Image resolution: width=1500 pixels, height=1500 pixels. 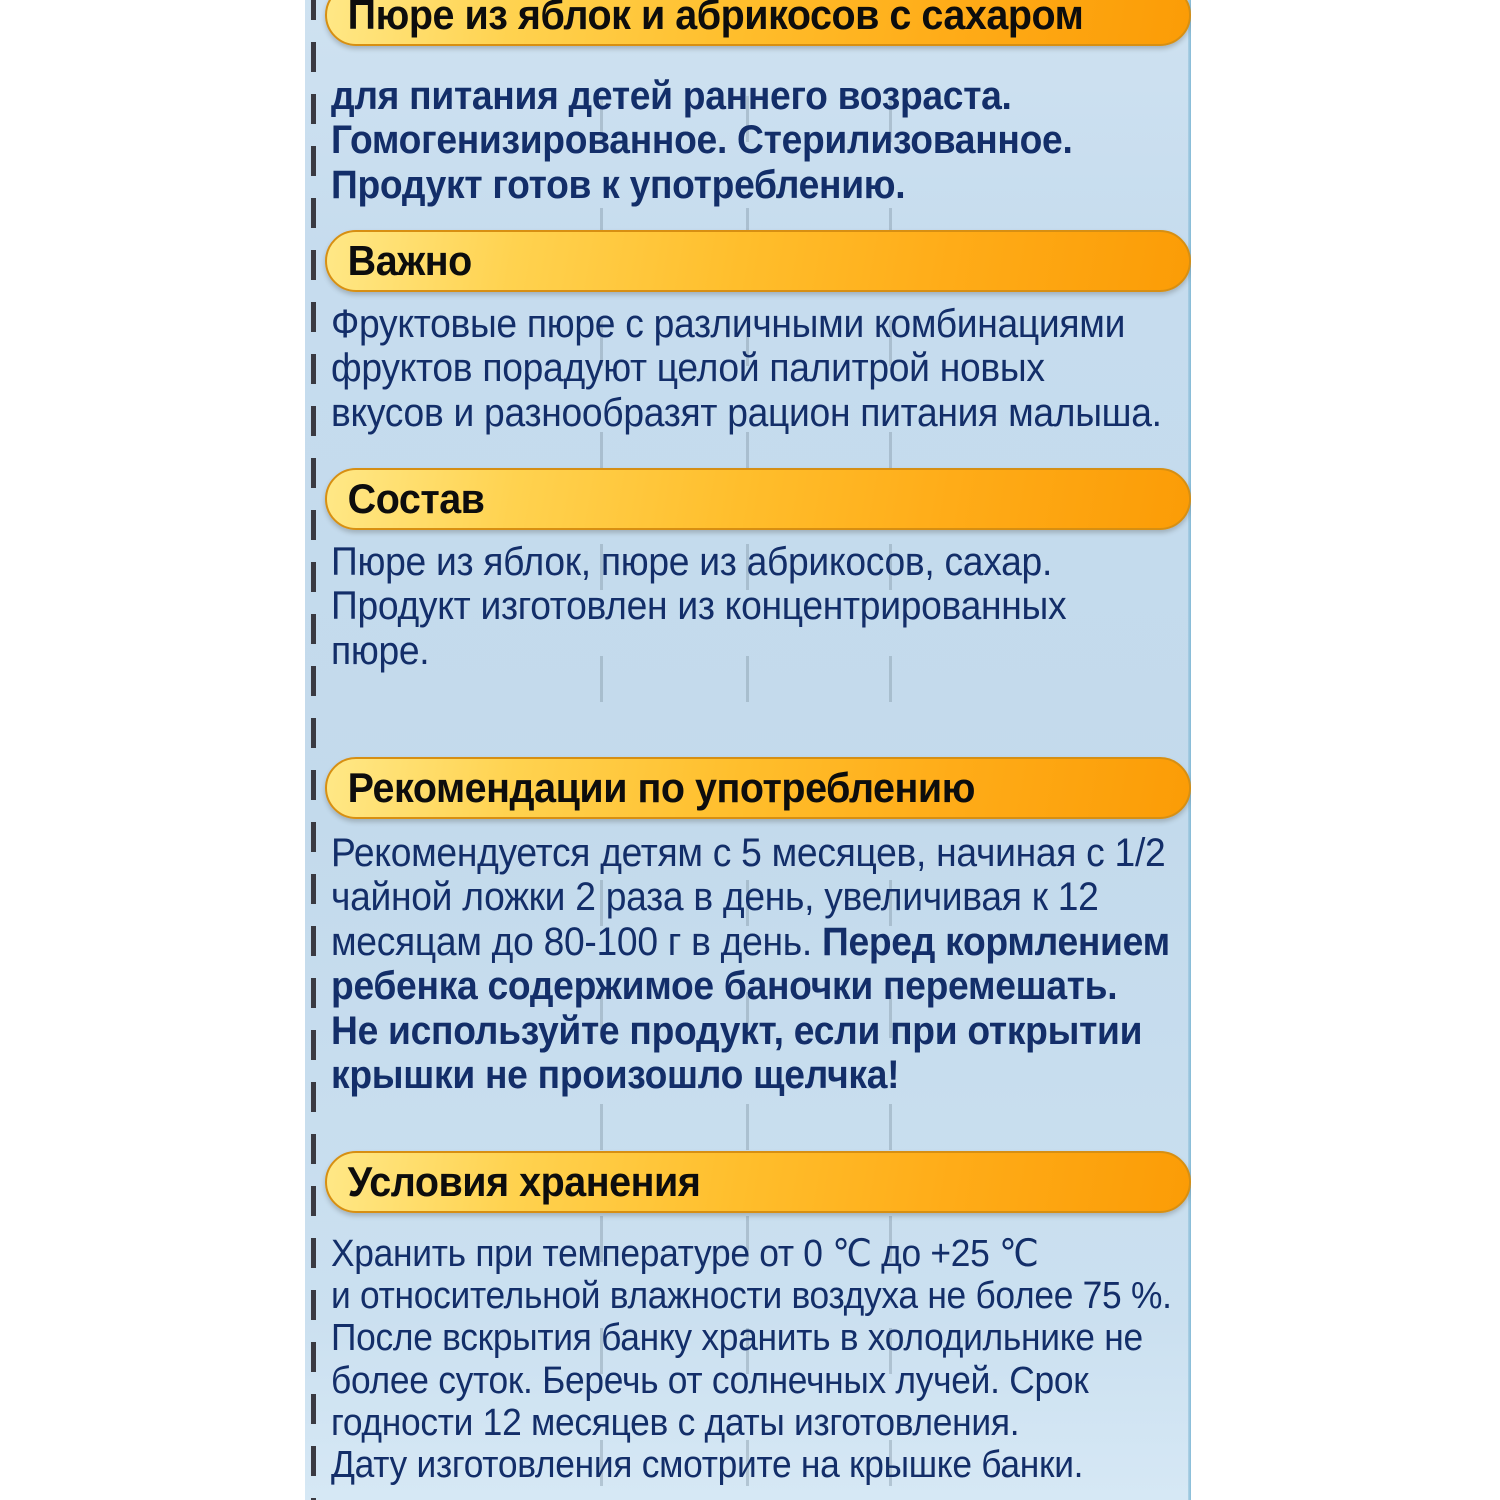 I want to click on body-line: фруктов порадуют целой палитрой новых, so click(x=688, y=368).